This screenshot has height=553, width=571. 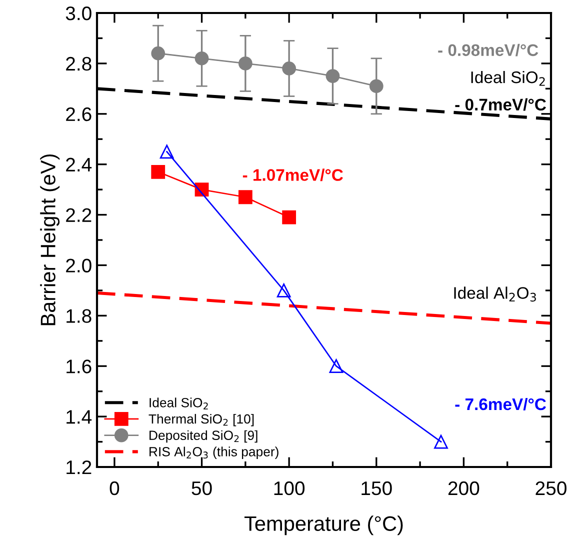 What do you see at coordinates (214, 452) in the screenshot?
I see `legend-label: RIS Al$_{2}$O$_{3}$ (this paper)` at bounding box center [214, 452].